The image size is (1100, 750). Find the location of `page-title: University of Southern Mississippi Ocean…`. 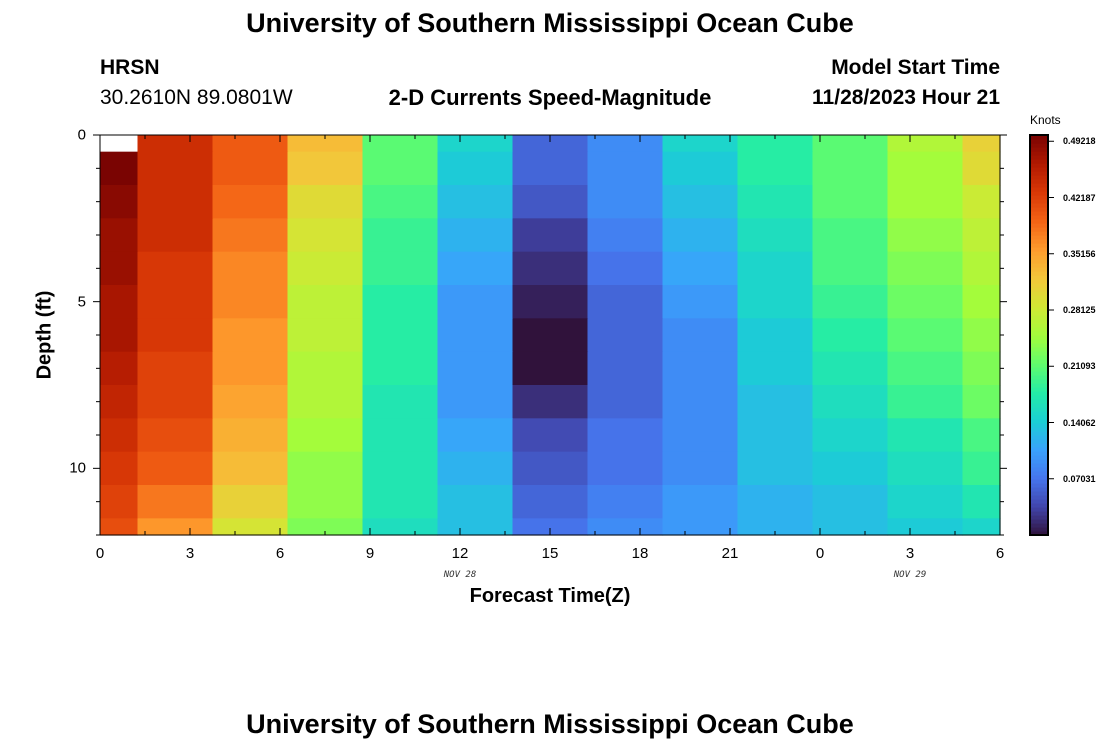

page-title: University of Southern Mississippi Ocean… is located at coordinates (550, 23).